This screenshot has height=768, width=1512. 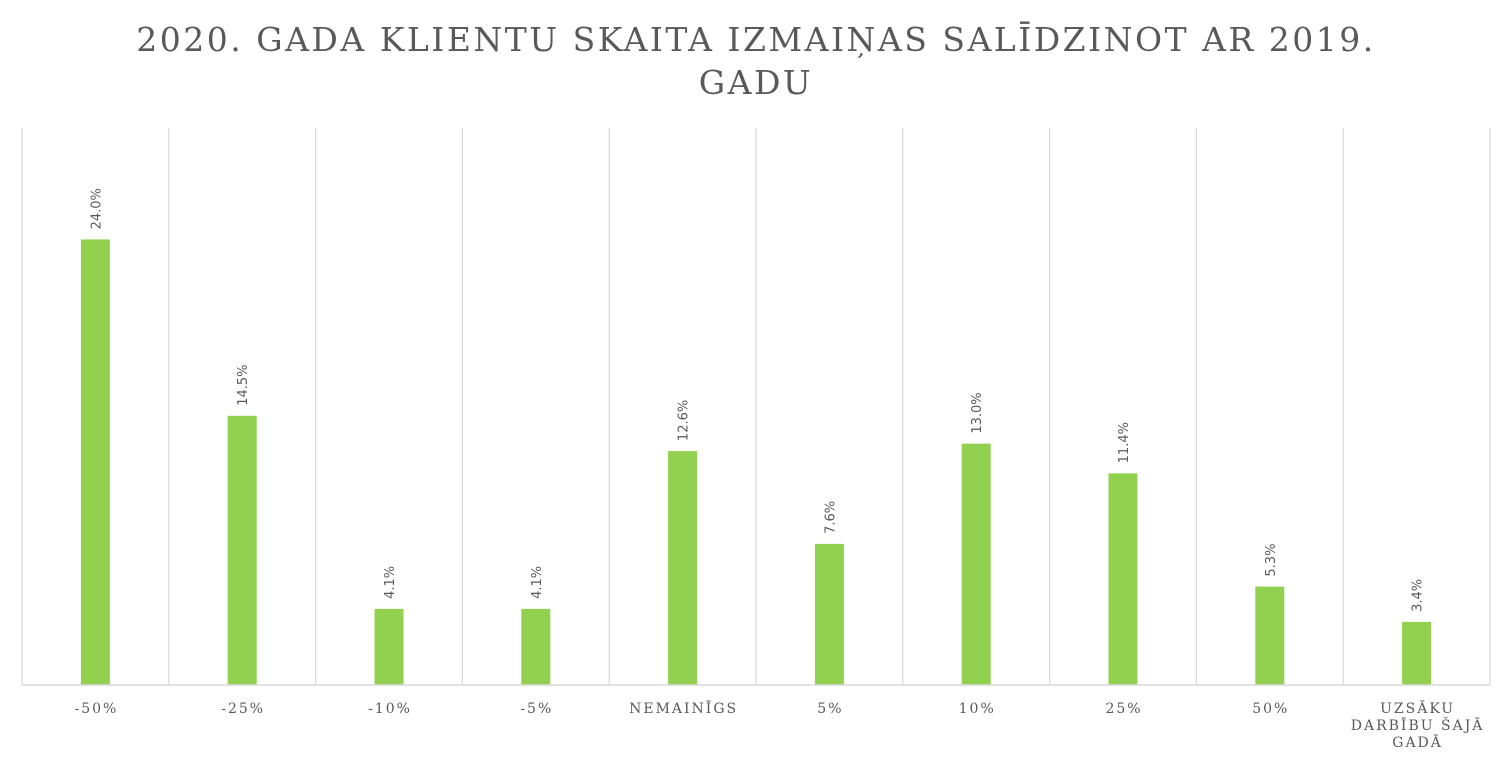 I want to click on data-label: 12.6%, so click(x=684, y=420).